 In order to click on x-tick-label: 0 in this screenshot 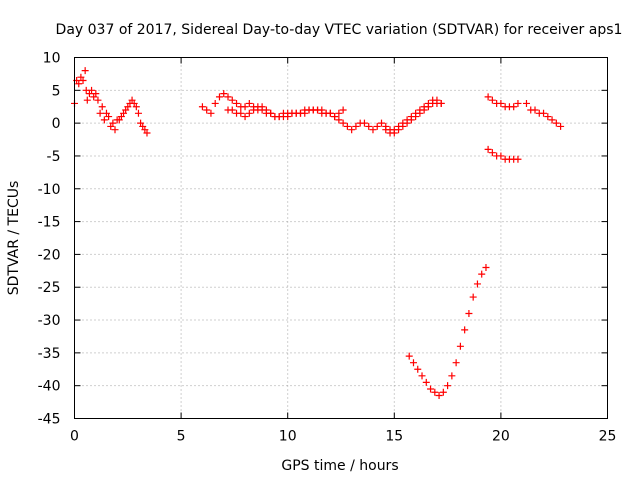, I will do `click(74, 437)`.